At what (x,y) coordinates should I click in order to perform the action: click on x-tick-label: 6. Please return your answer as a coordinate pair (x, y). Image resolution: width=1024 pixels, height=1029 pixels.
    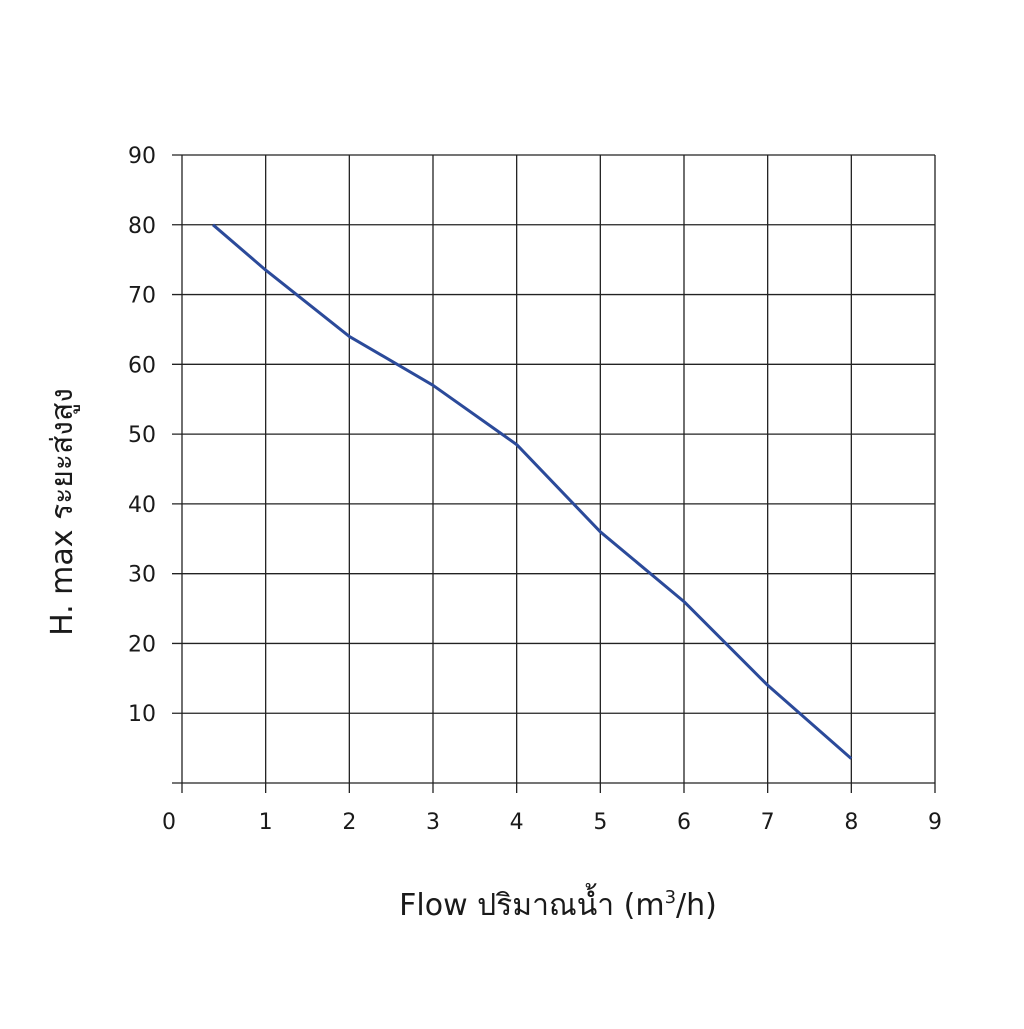
    Looking at the image, I should click on (684, 822).